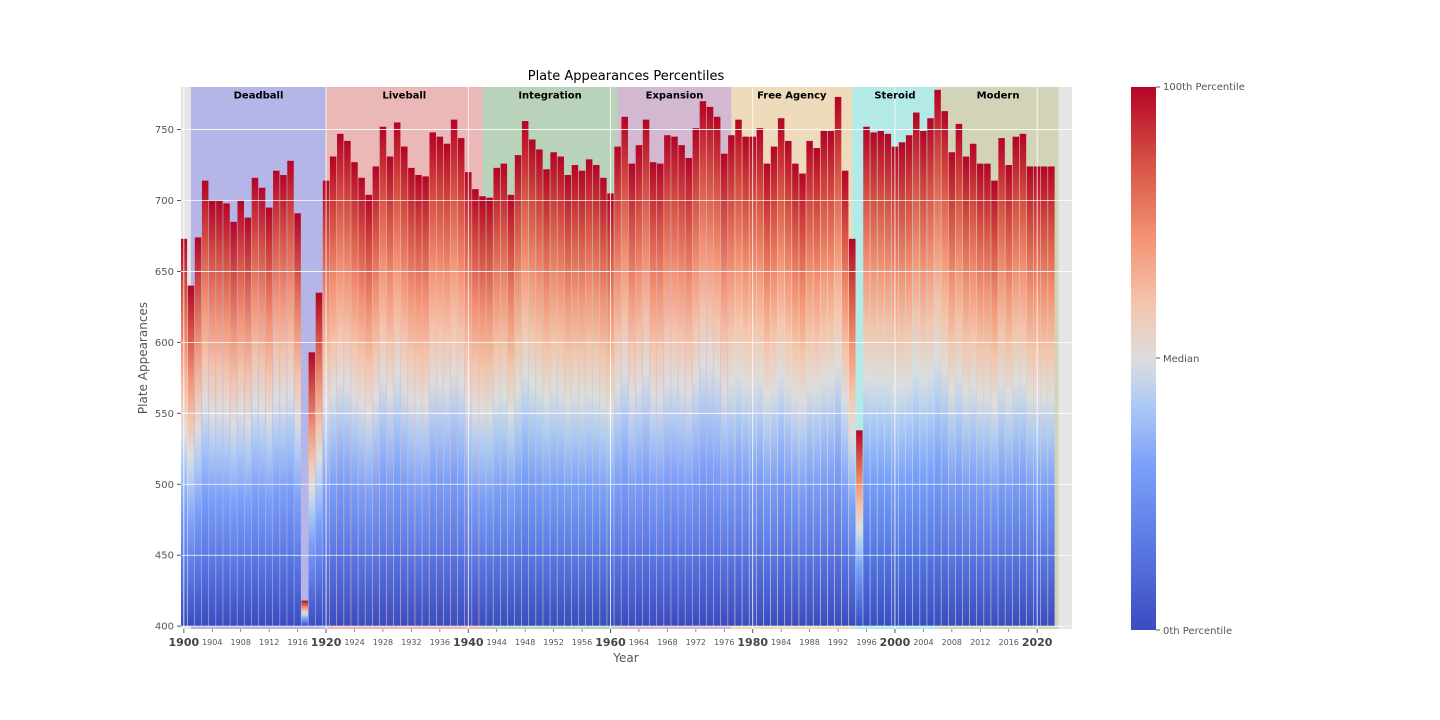 The image size is (1440, 720). I want to click on y-tick-label: 750, so click(164, 130).